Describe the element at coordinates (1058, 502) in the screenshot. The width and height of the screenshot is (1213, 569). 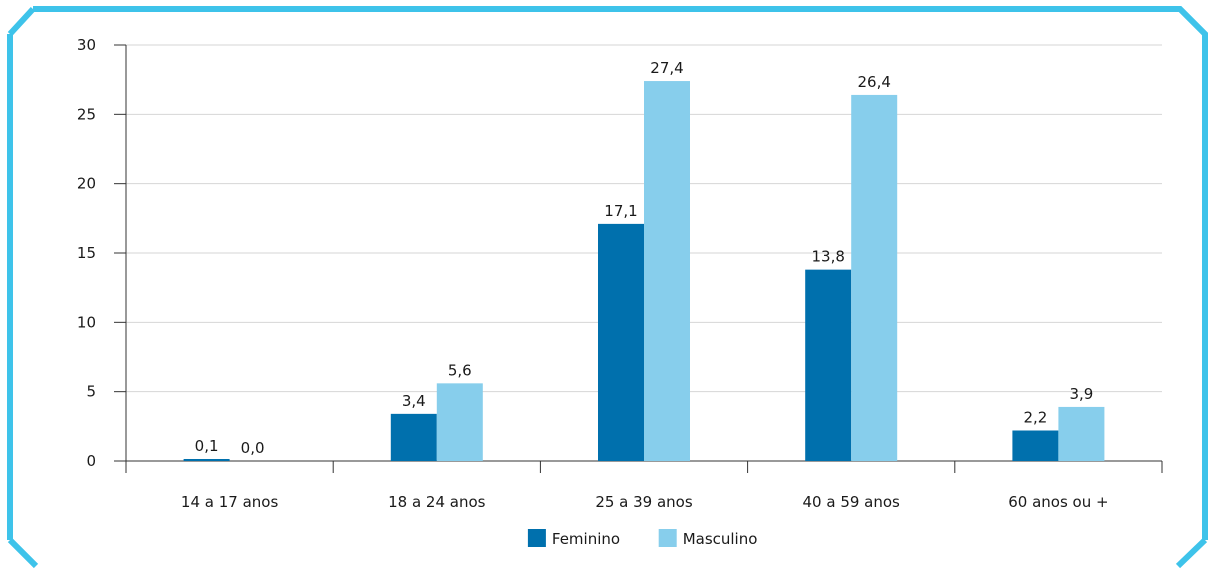
I see `x-category-label: 60 anos ou +` at that location.